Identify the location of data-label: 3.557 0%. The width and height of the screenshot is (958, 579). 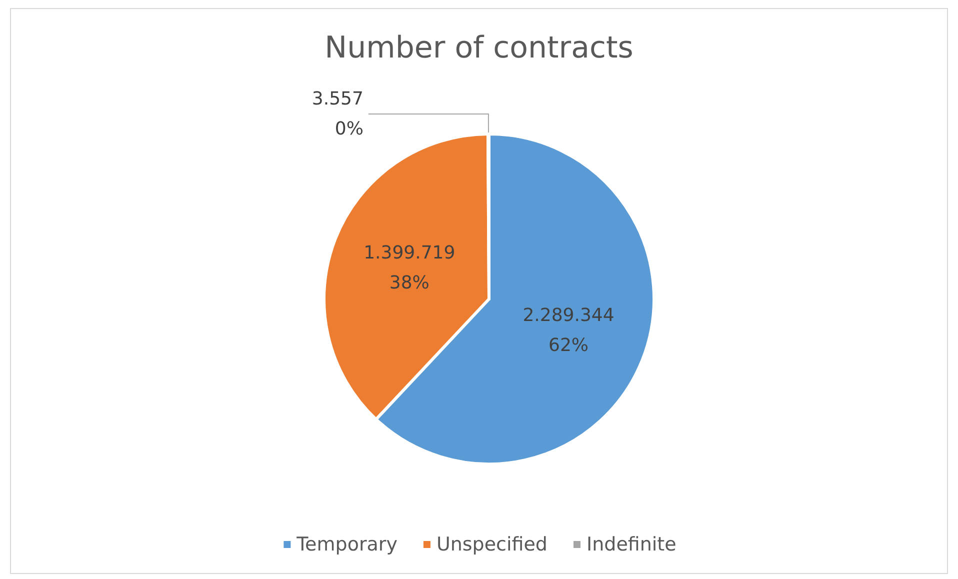
(338, 114).